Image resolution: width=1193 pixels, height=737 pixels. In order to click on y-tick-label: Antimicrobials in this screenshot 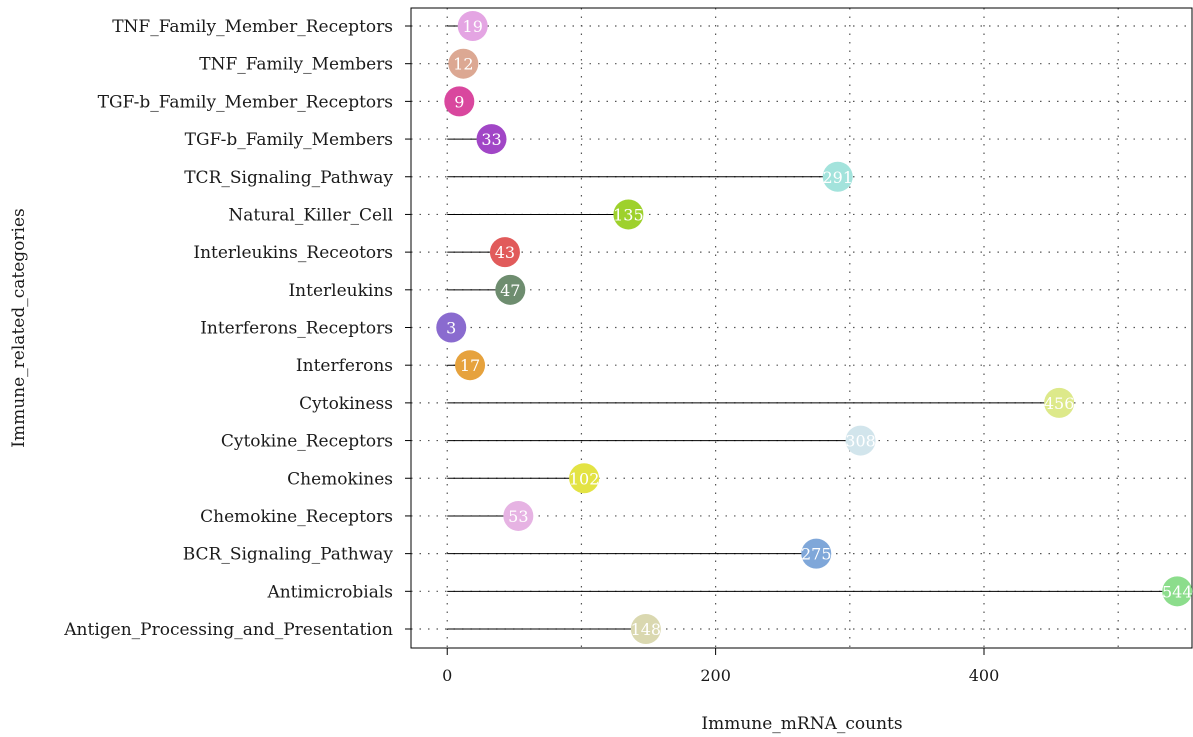, I will do `click(329, 592)`.